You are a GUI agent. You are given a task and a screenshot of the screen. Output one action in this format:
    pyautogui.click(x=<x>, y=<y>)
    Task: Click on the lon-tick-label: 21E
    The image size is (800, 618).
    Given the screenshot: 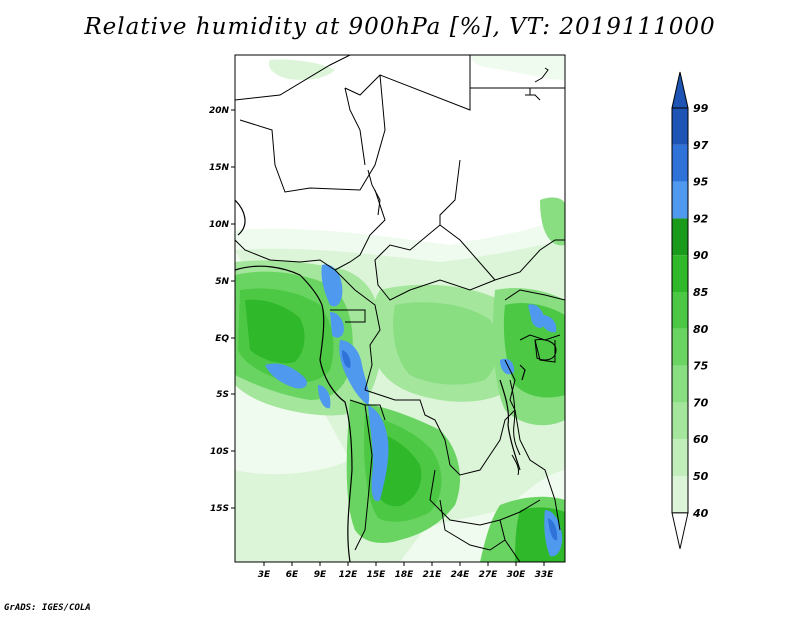 What is the action you would take?
    pyautogui.click(x=433, y=575)
    